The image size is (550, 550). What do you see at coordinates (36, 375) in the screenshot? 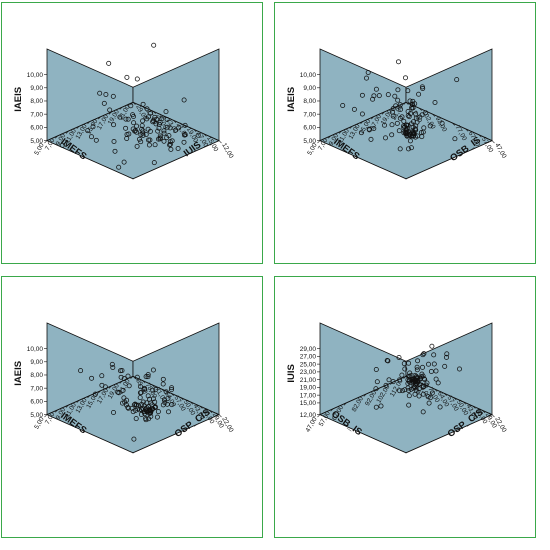
I see `z-tick-label: 8,00` at bounding box center [36, 375].